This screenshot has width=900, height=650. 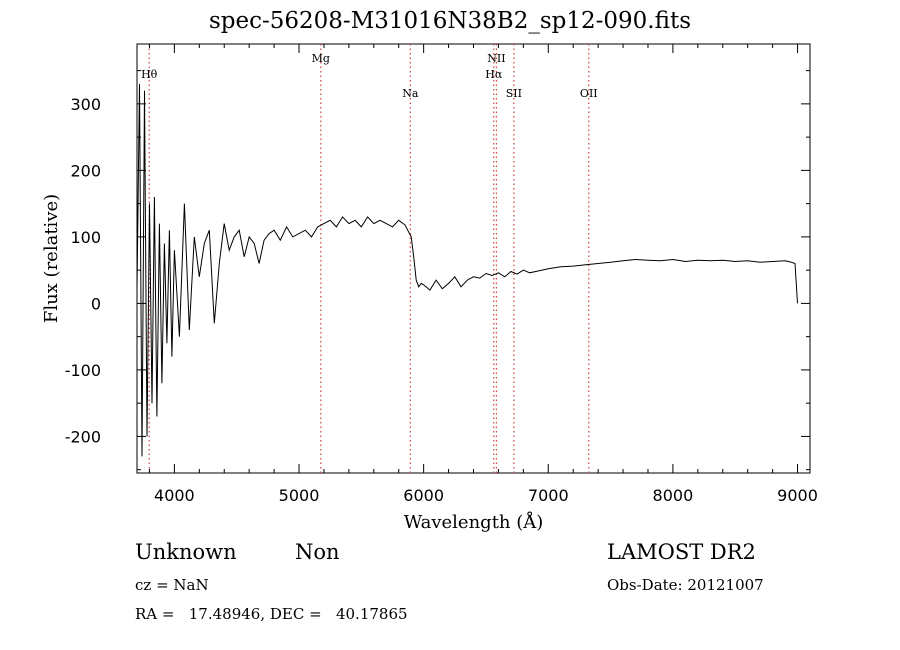 I want to click on x-tick-label: 8000, so click(x=673, y=495).